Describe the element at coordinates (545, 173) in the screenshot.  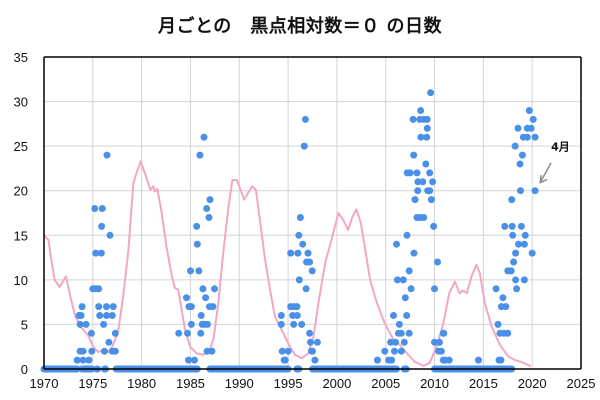
I see `annotation-arrow-shaft` at that location.